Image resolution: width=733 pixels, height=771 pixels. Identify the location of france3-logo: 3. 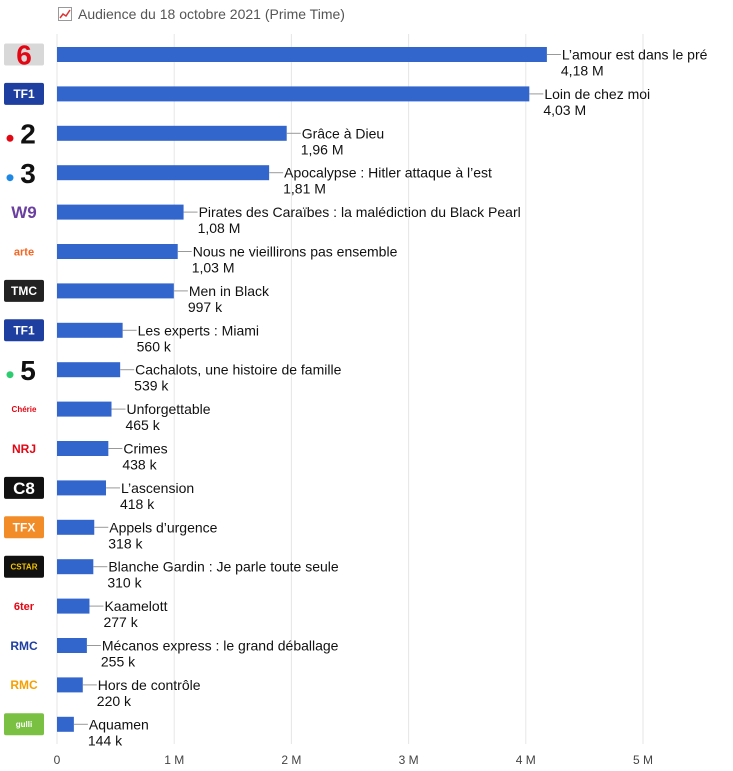
(24, 173).